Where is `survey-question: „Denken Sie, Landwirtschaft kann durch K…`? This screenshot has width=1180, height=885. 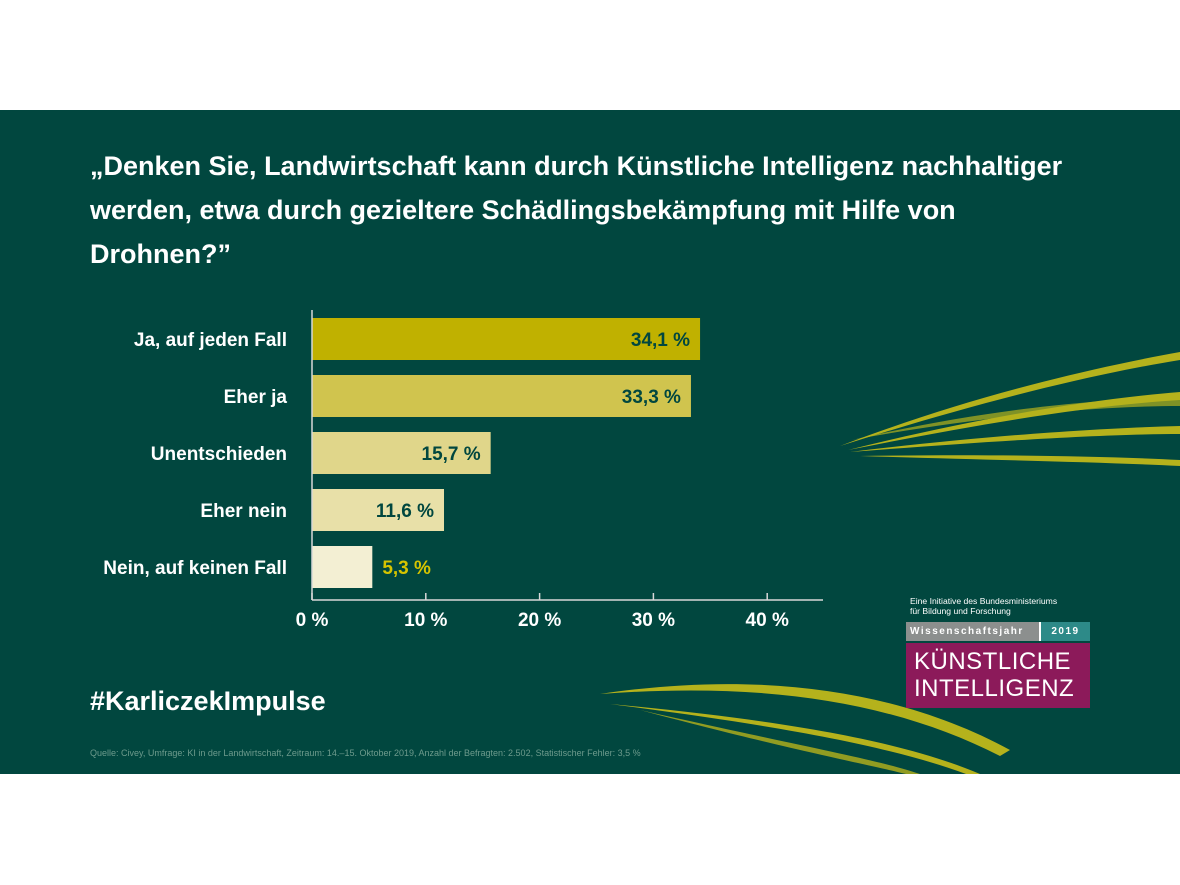
survey-question: „Denken Sie, Landwirtschaft kann durch K… is located at coordinates (576, 210).